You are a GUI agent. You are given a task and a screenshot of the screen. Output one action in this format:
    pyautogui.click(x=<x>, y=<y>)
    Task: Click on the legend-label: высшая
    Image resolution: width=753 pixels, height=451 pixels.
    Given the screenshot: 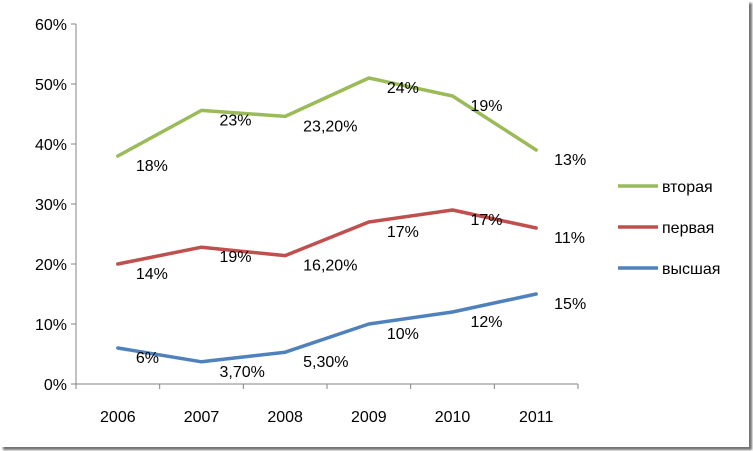 What is the action you would take?
    pyautogui.click(x=691, y=269)
    